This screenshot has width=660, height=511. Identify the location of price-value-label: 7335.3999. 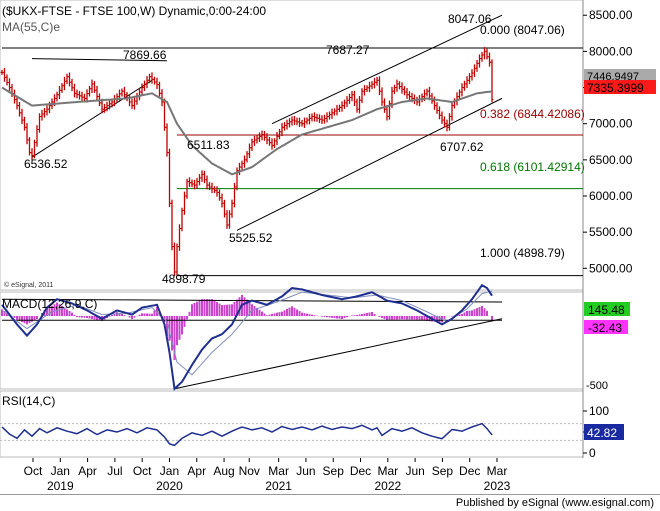
(615, 88).